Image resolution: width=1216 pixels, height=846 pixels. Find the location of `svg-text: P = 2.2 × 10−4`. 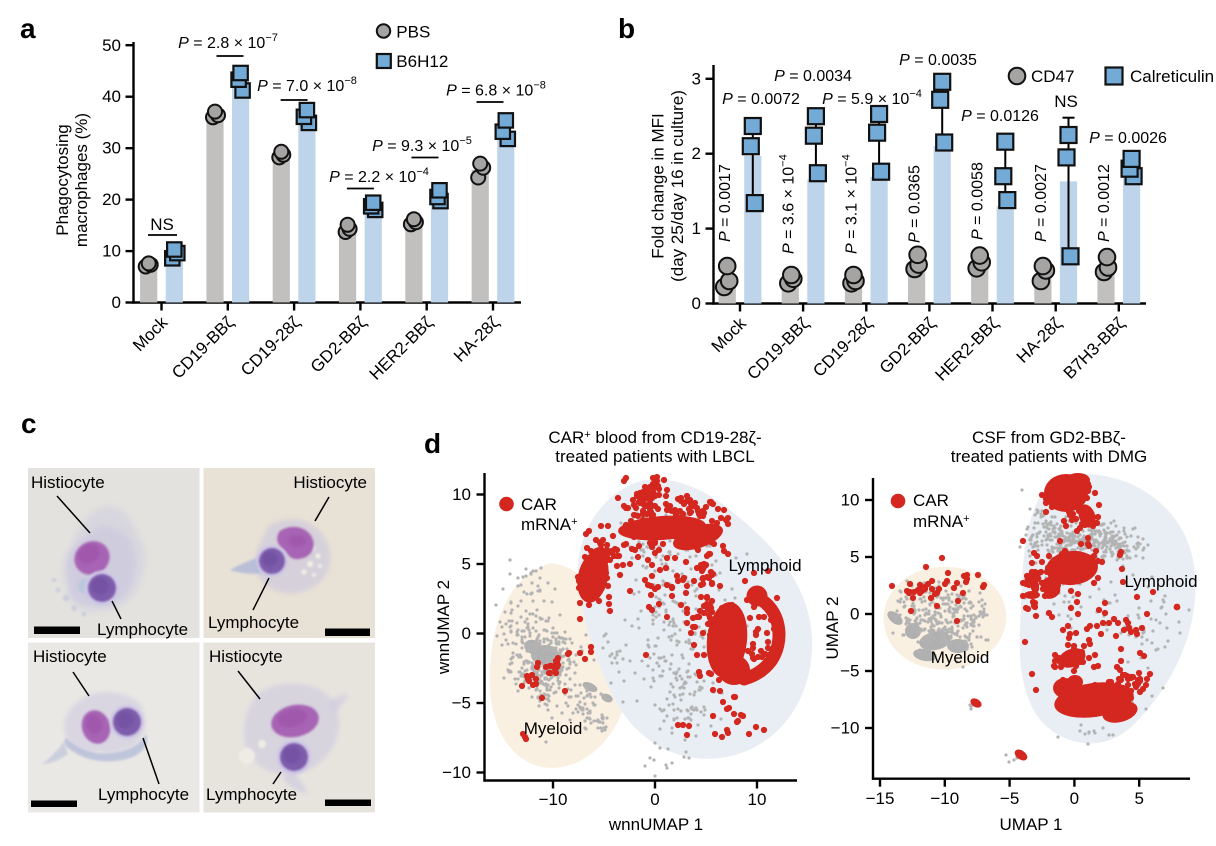

svg-text: P = 2.2 × 10−4 is located at coordinates (379, 176).